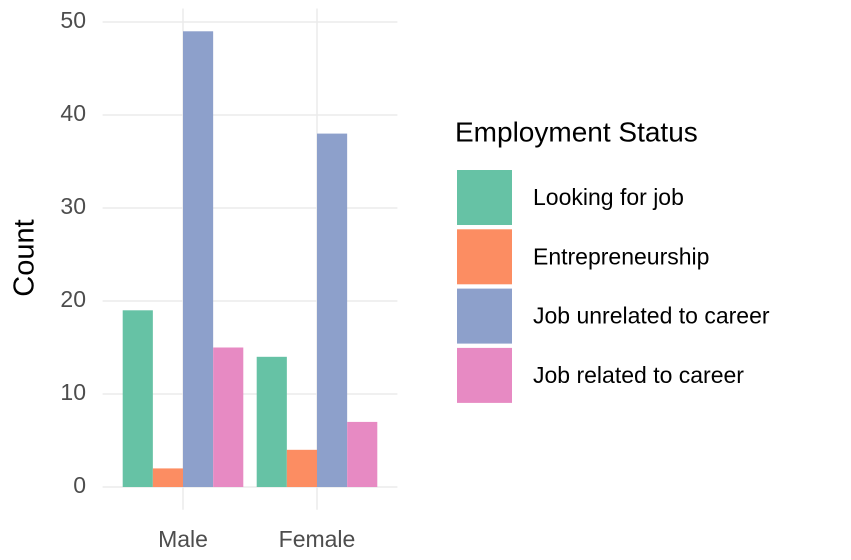  What do you see at coordinates (73, 113) in the screenshot?
I see `y-tick-label: 40` at bounding box center [73, 113].